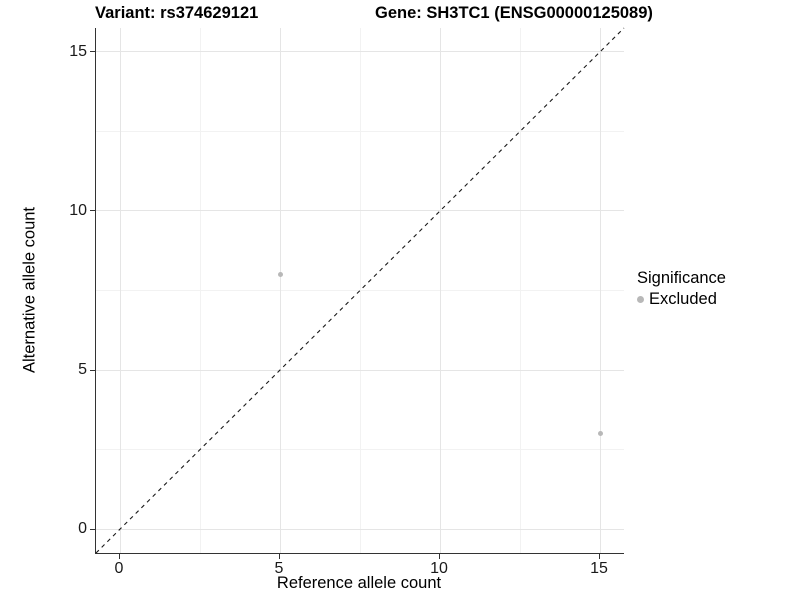 The width and height of the screenshot is (800, 600). What do you see at coordinates (640, 299) in the screenshot?
I see `legend-point-icon` at bounding box center [640, 299].